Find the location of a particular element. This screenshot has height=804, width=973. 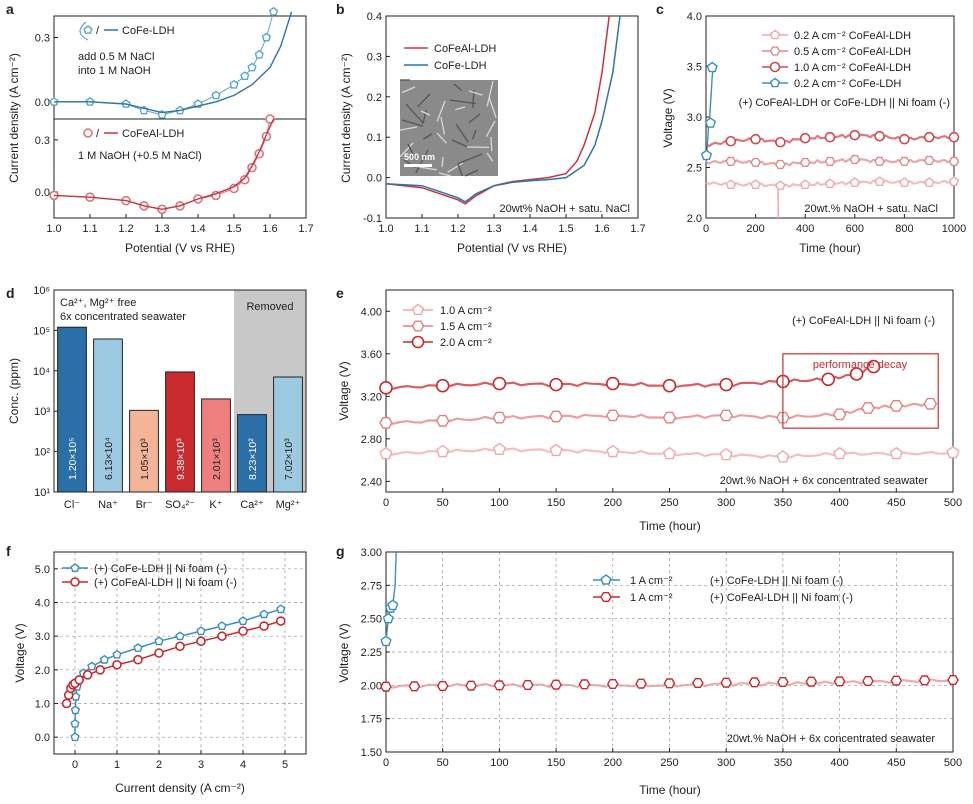

subplot-frame is located at coordinates (180, 168).